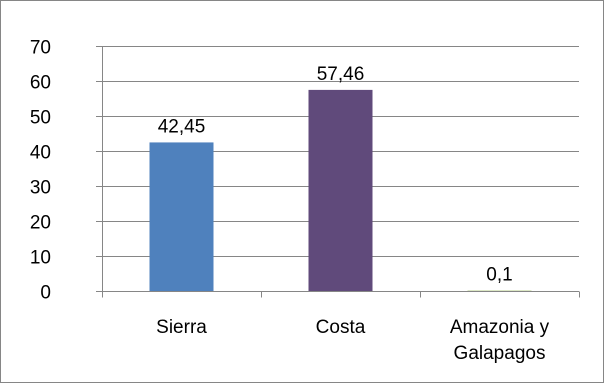 The width and height of the screenshot is (604, 383). I want to click on y-tick-label: 20, so click(40, 223).